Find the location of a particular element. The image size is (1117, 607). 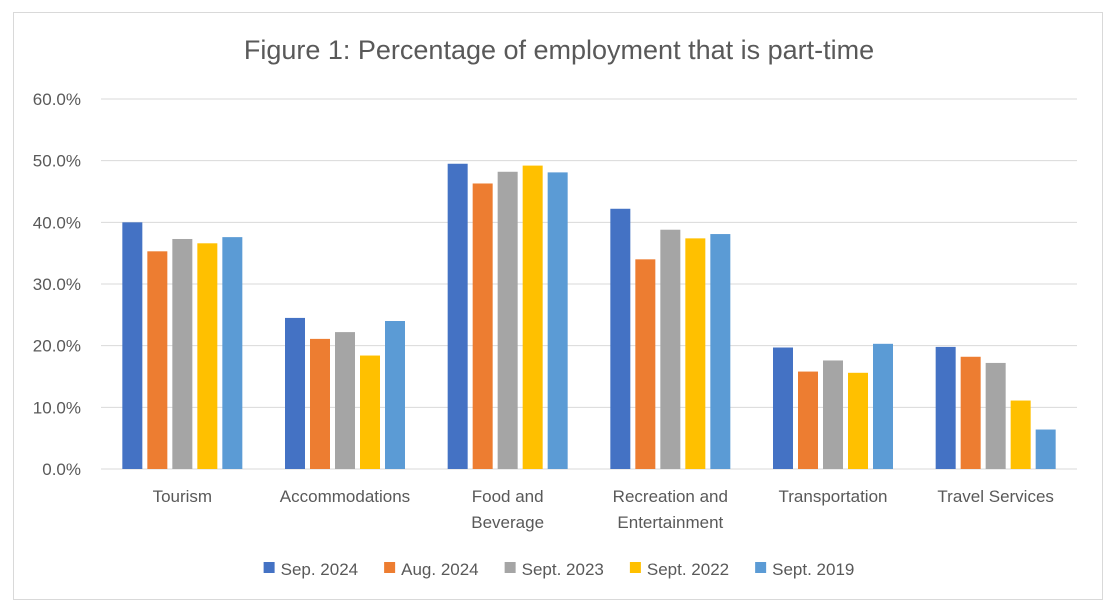

category-label: Food and Beverage is located at coordinates (507, 509).